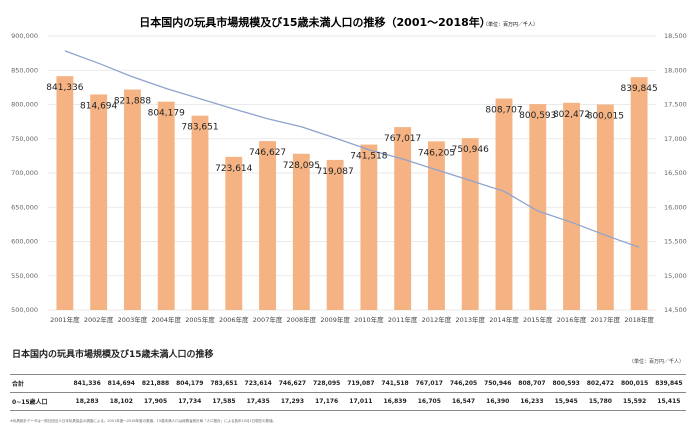  What do you see at coordinates (87, 401) in the screenshot?
I see `table-cell: 18,283` at bounding box center [87, 401].